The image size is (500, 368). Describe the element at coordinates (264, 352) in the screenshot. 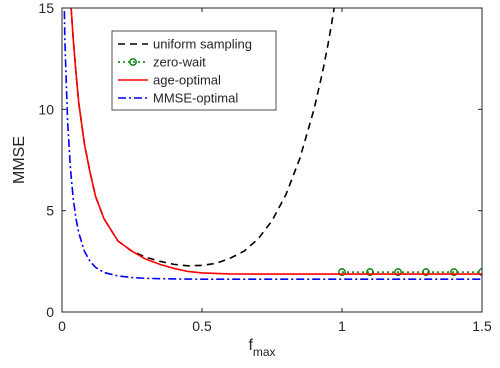

I see `x-axis-label-sub: max` at that location.